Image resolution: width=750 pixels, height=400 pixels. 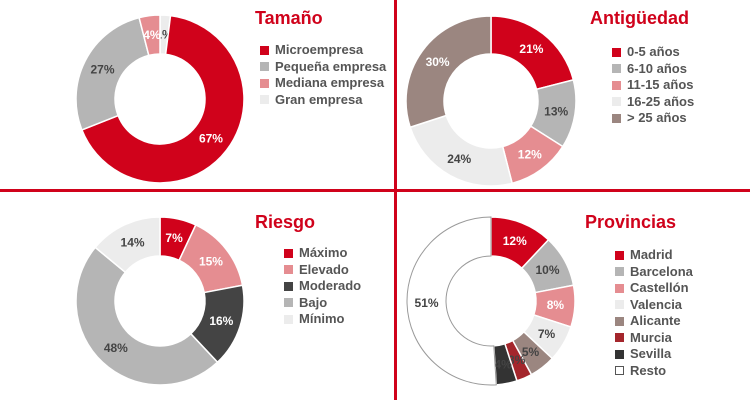 I want to click on legend-item-madrid: Madrid, so click(x=654, y=255).